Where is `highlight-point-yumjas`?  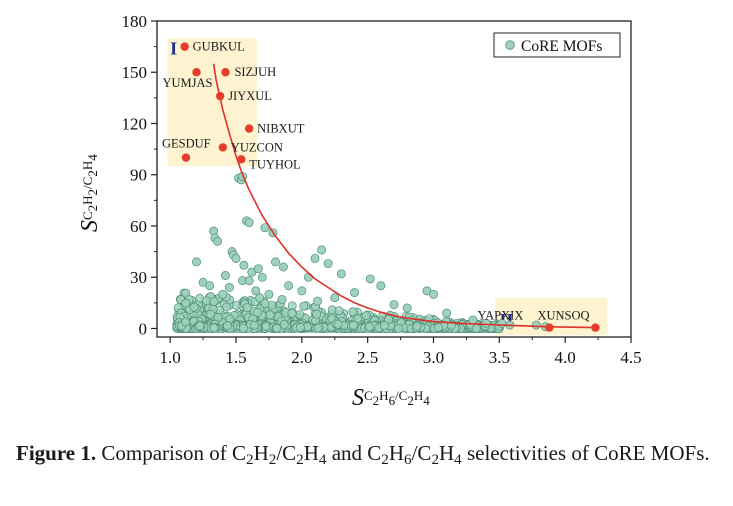 highlight-point-yumjas is located at coordinates (196, 72).